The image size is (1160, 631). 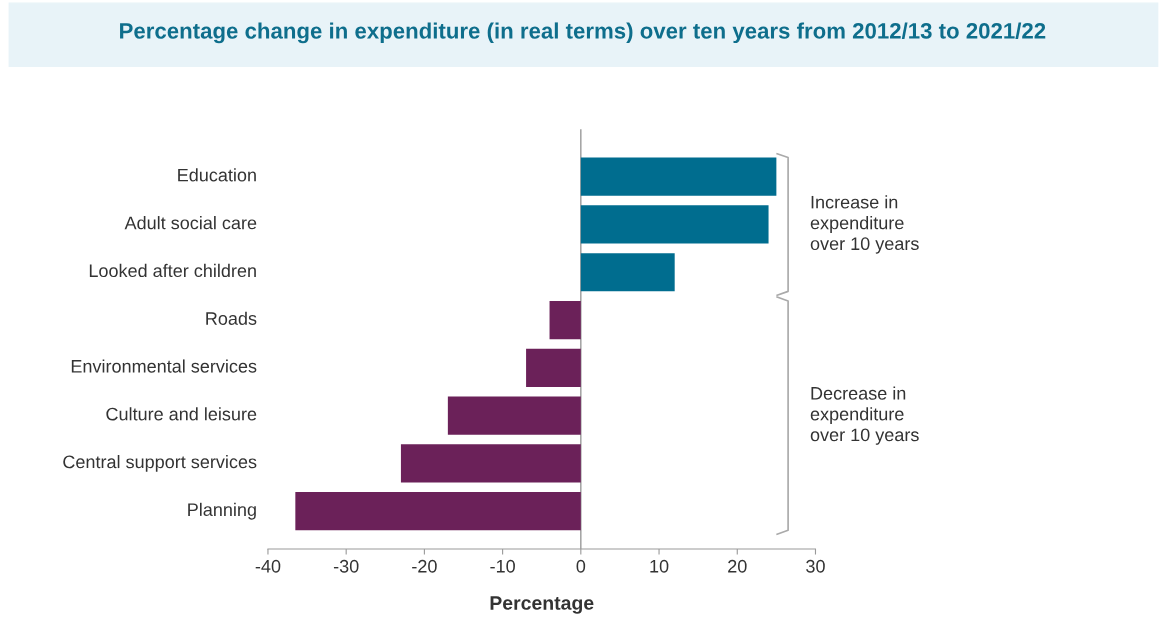 What do you see at coordinates (181, 414) in the screenshot?
I see `y-tick-label: Culture and leisure` at bounding box center [181, 414].